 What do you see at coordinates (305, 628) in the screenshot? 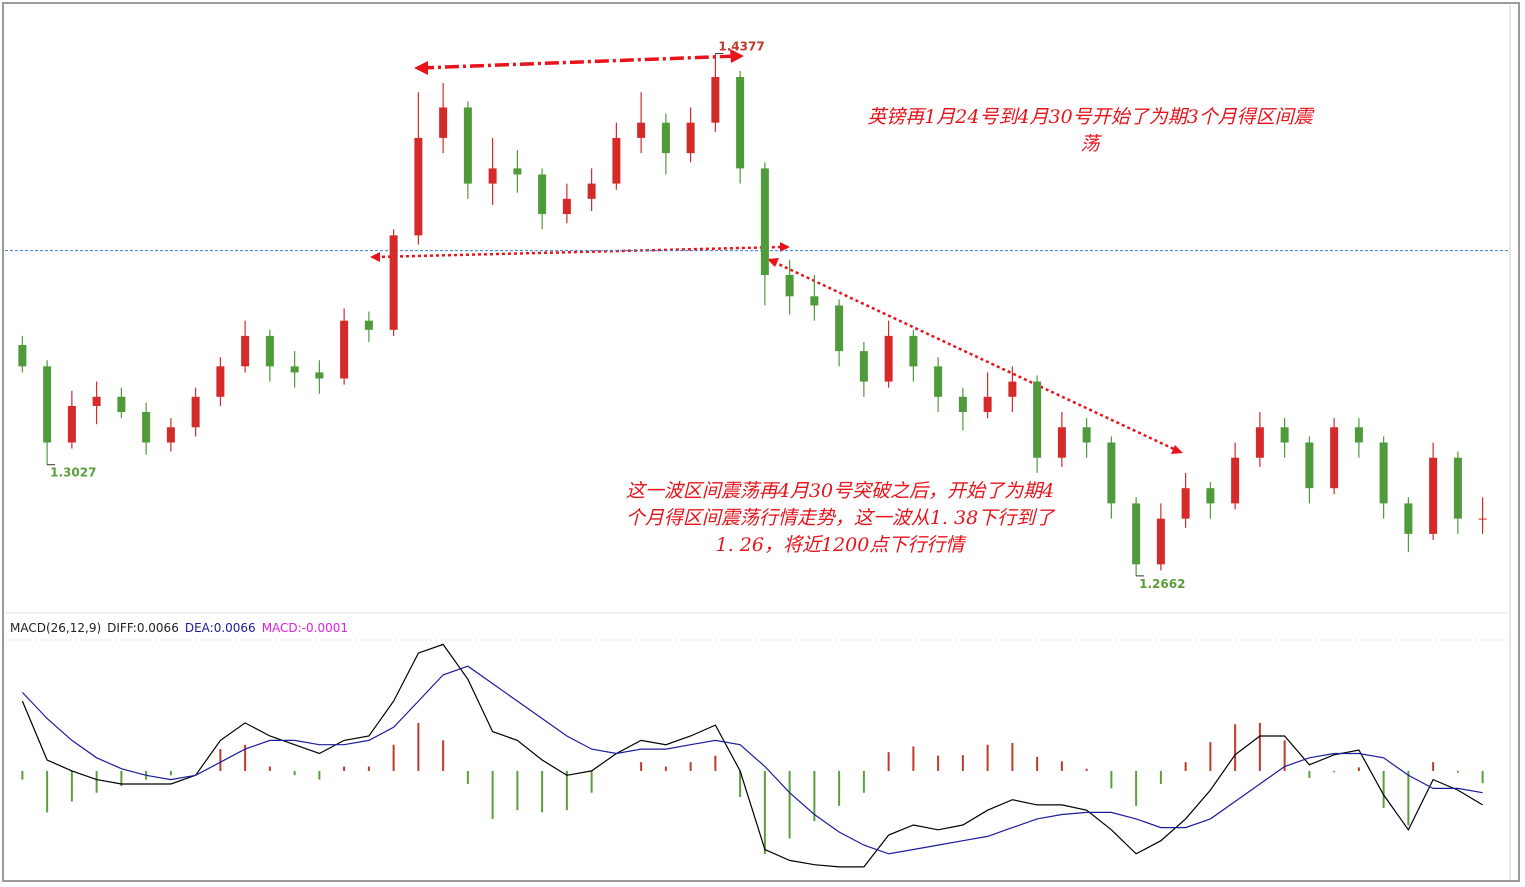
I see `macd-header-item: MACD:-0.0001` at bounding box center [305, 628].